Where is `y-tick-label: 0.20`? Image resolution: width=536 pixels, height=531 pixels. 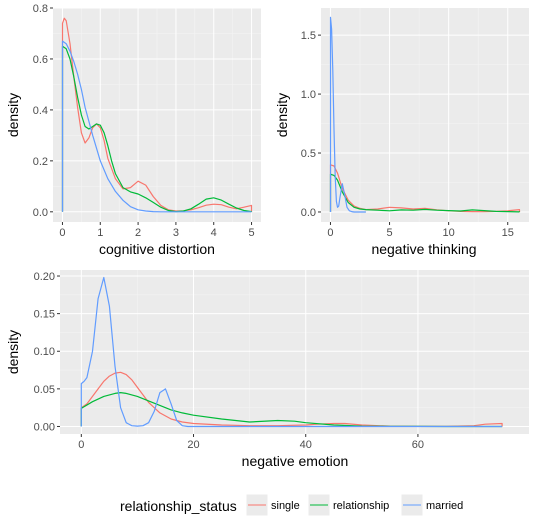
y-tick-label: 0.20 is located at coordinates (44, 277).